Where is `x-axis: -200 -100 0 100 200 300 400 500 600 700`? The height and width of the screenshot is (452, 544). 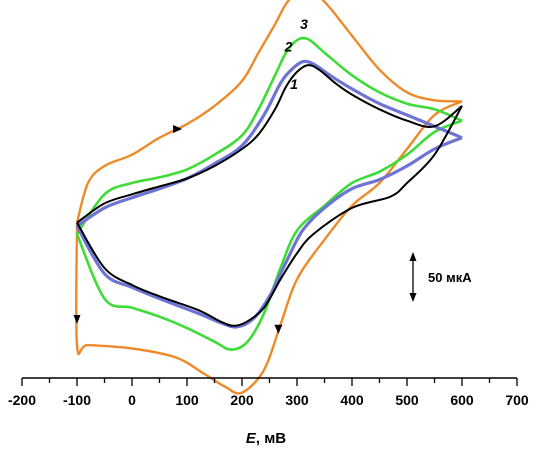
x-axis: -200 -100 0 100 200 300 400 500 600 700 is located at coordinates (268, 392).